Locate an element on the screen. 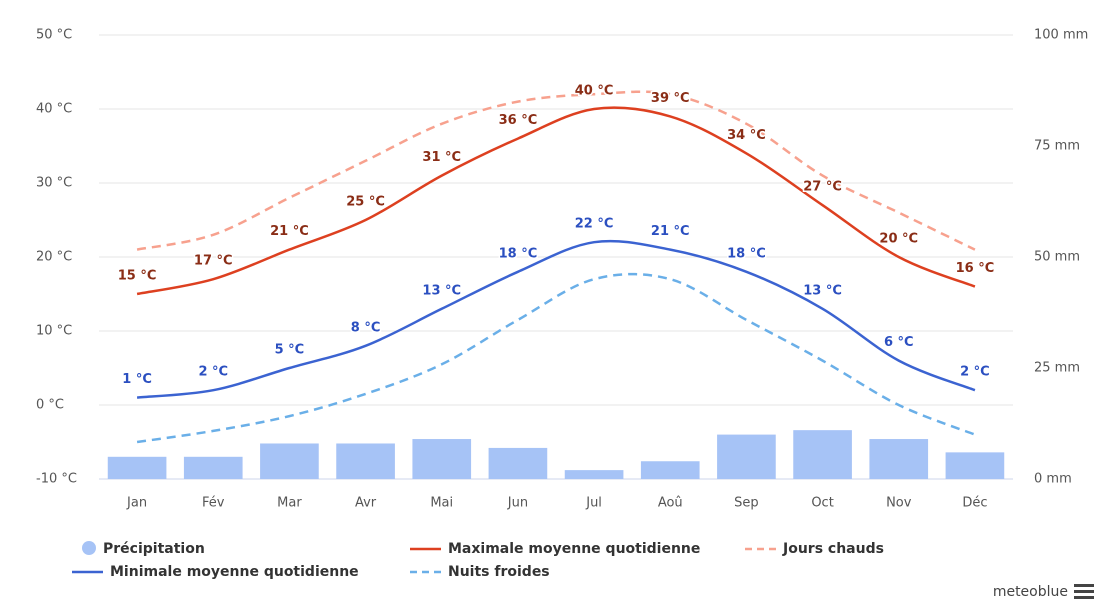 This screenshot has height=606, width=1113. y2-tick-label: 25 mm is located at coordinates (1057, 368).